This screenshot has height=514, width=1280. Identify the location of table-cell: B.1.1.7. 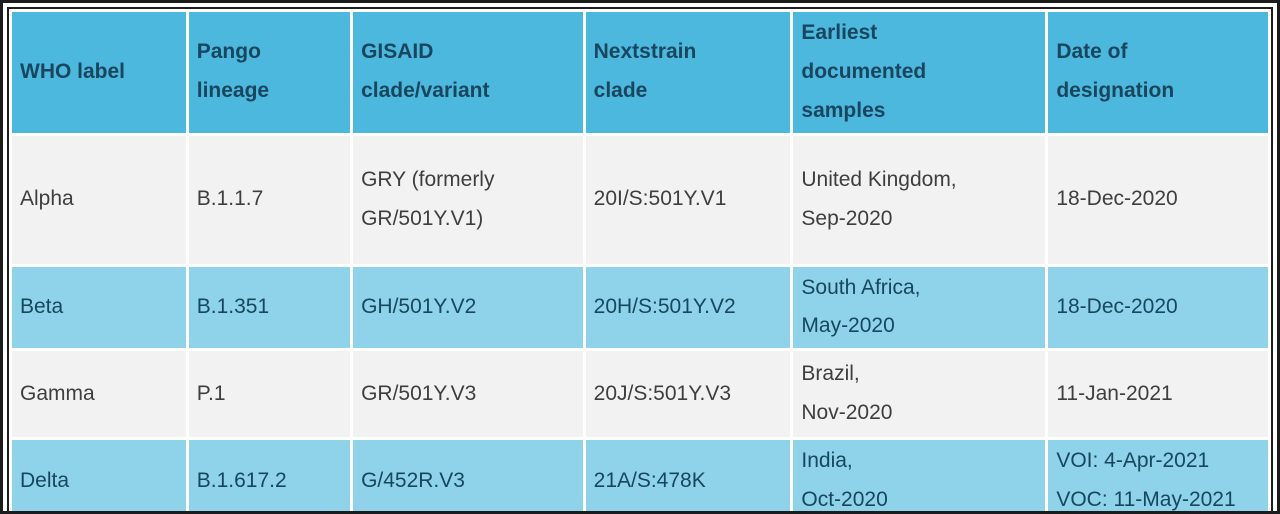
(269, 199).